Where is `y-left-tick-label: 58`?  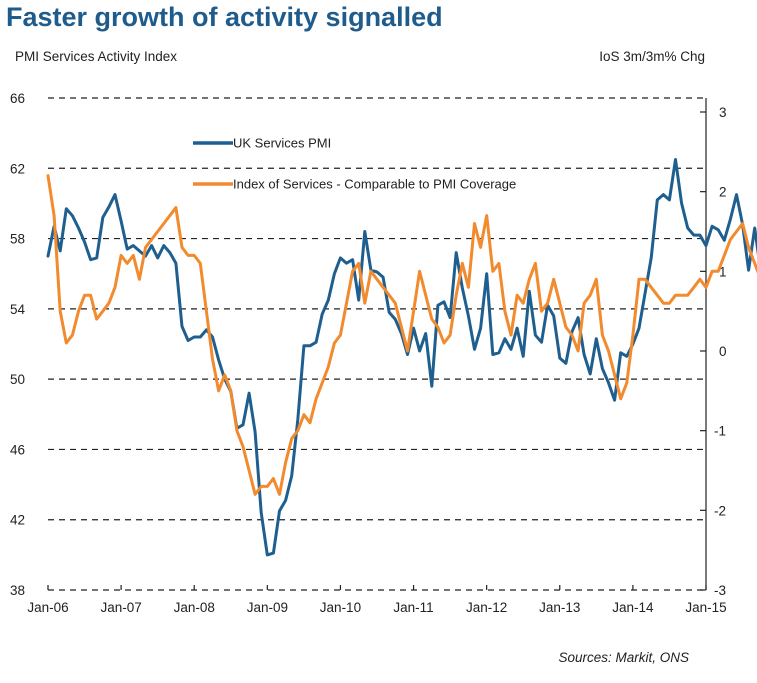 y-left-tick-label: 58 is located at coordinates (17, 239).